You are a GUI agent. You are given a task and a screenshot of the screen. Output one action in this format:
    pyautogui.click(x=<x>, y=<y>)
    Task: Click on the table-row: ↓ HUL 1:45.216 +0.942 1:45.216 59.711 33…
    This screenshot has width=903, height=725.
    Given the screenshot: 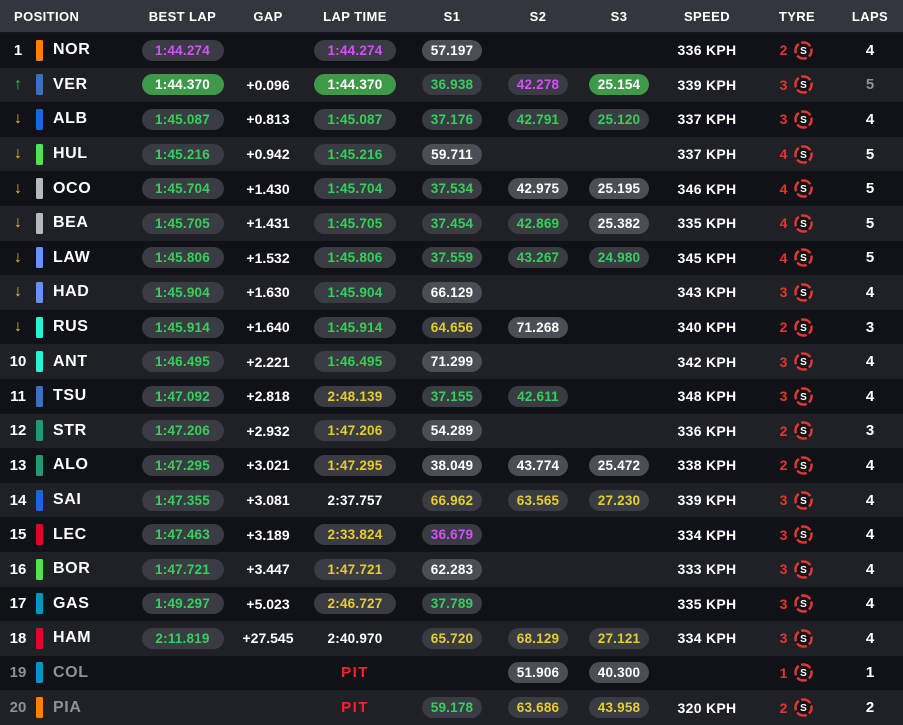 What is the action you would take?
    pyautogui.click(x=451, y=154)
    